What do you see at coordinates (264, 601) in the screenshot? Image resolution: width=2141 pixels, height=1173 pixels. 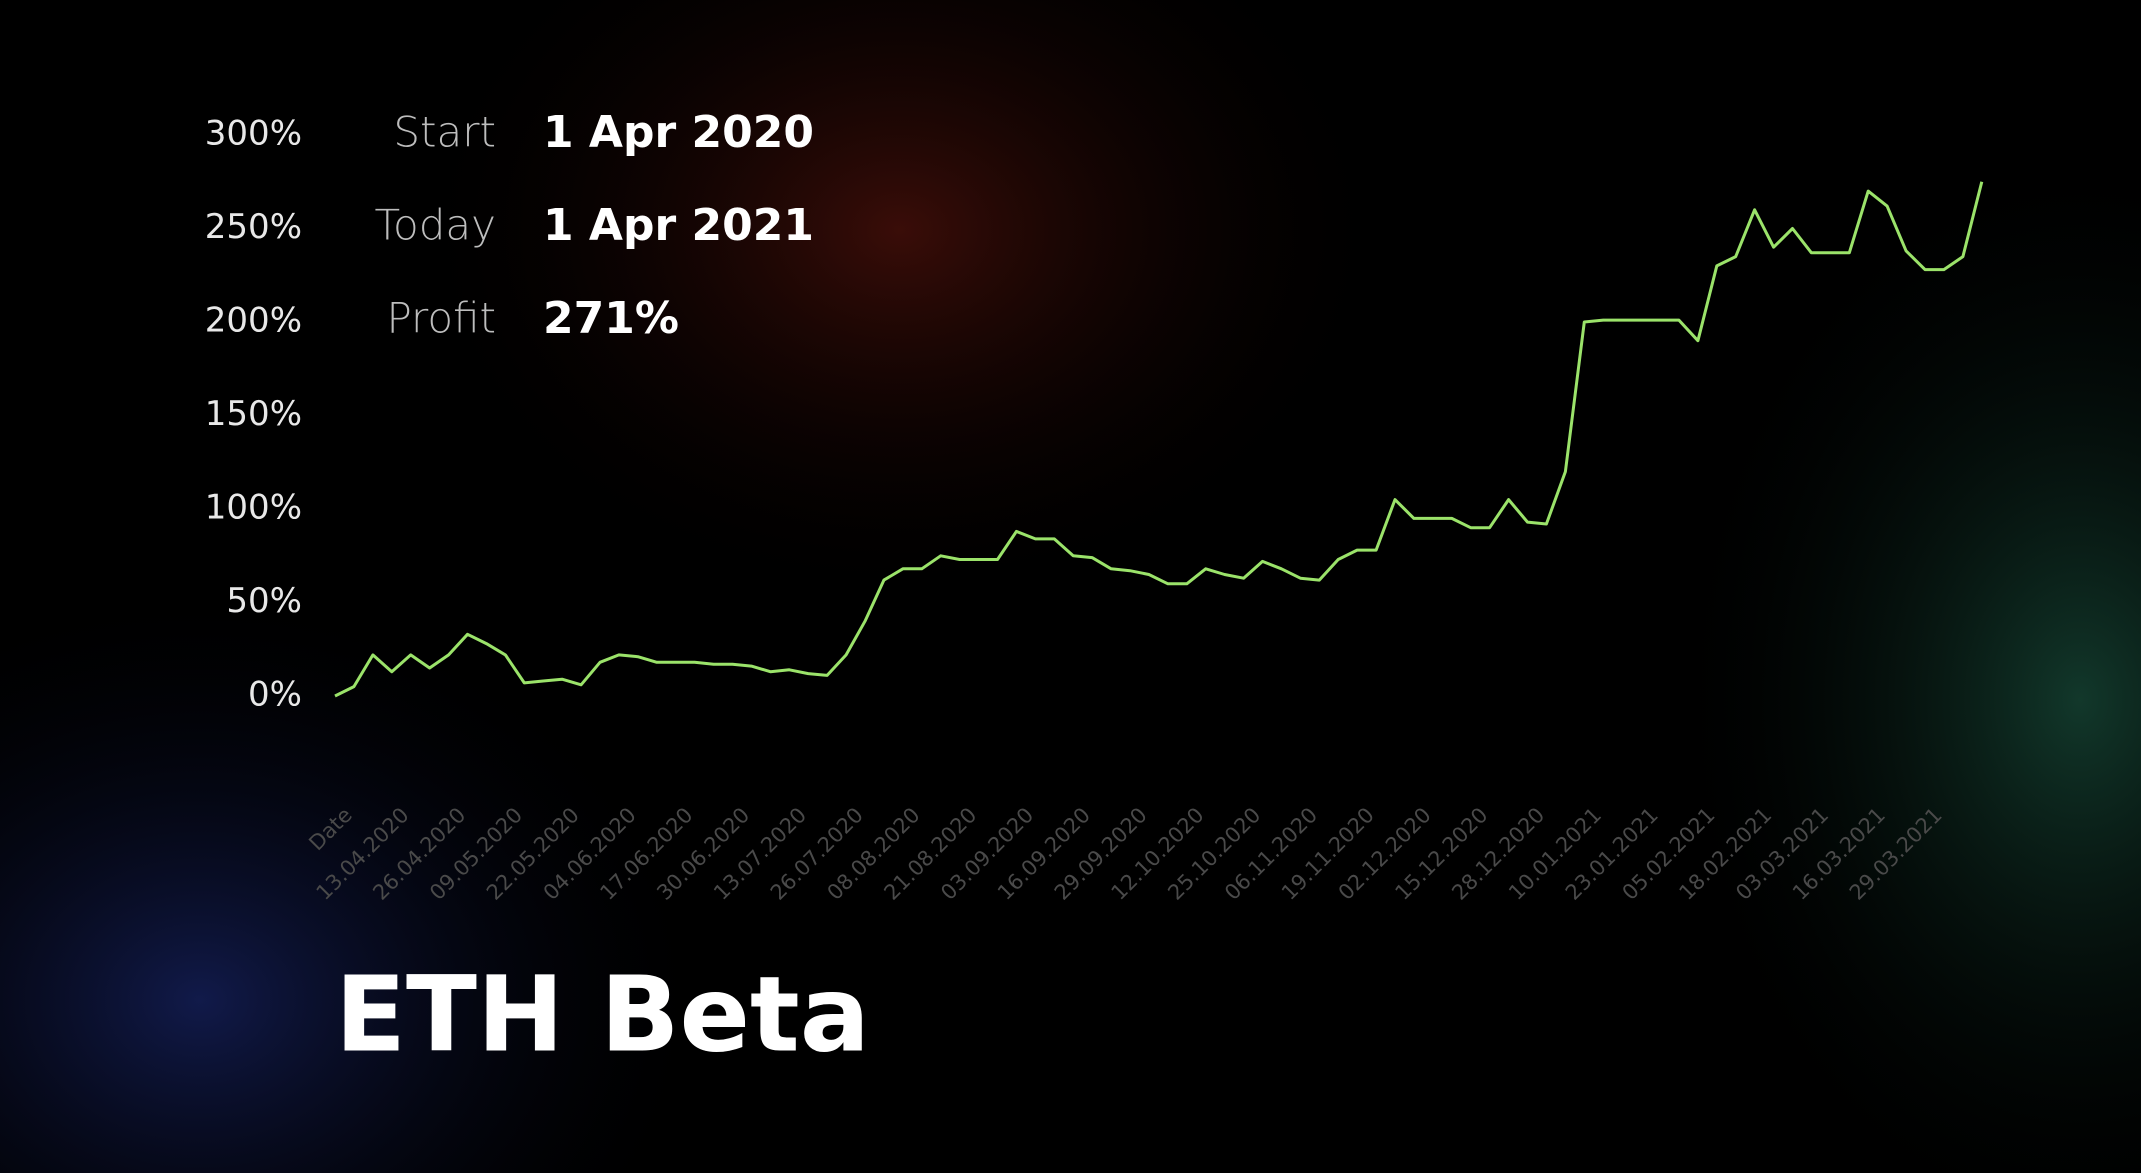 I see `y-tick-label: 50%` at bounding box center [264, 601].